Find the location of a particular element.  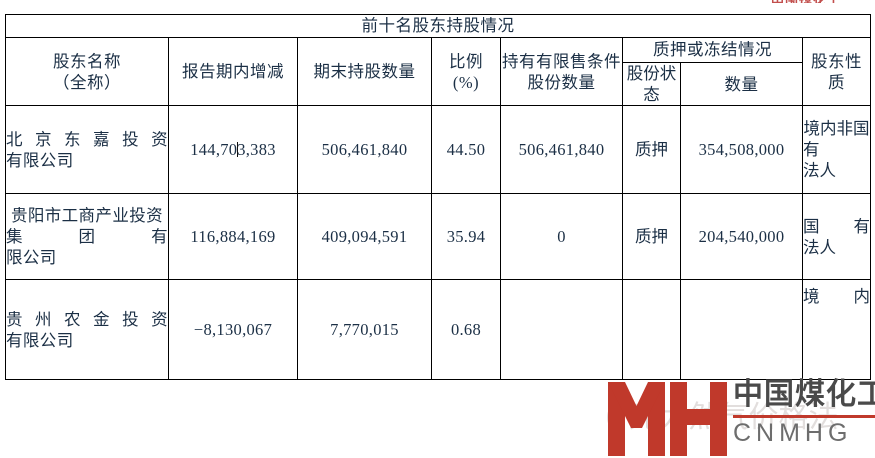

cell-shareholder-nature: 国有 法人 is located at coordinates (836, 237).